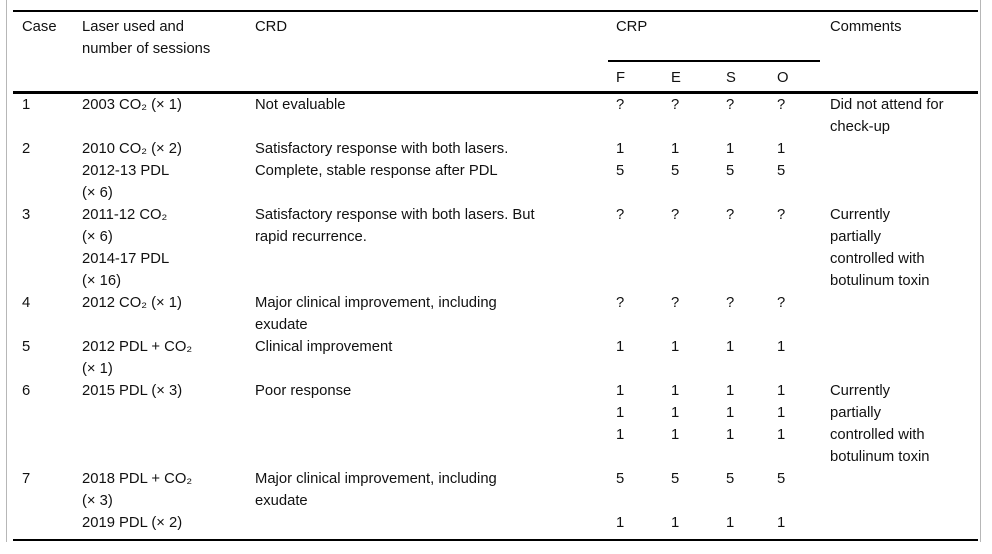  What do you see at coordinates (781, 159) in the screenshot?
I see `cell-o: 1 5` at bounding box center [781, 159].